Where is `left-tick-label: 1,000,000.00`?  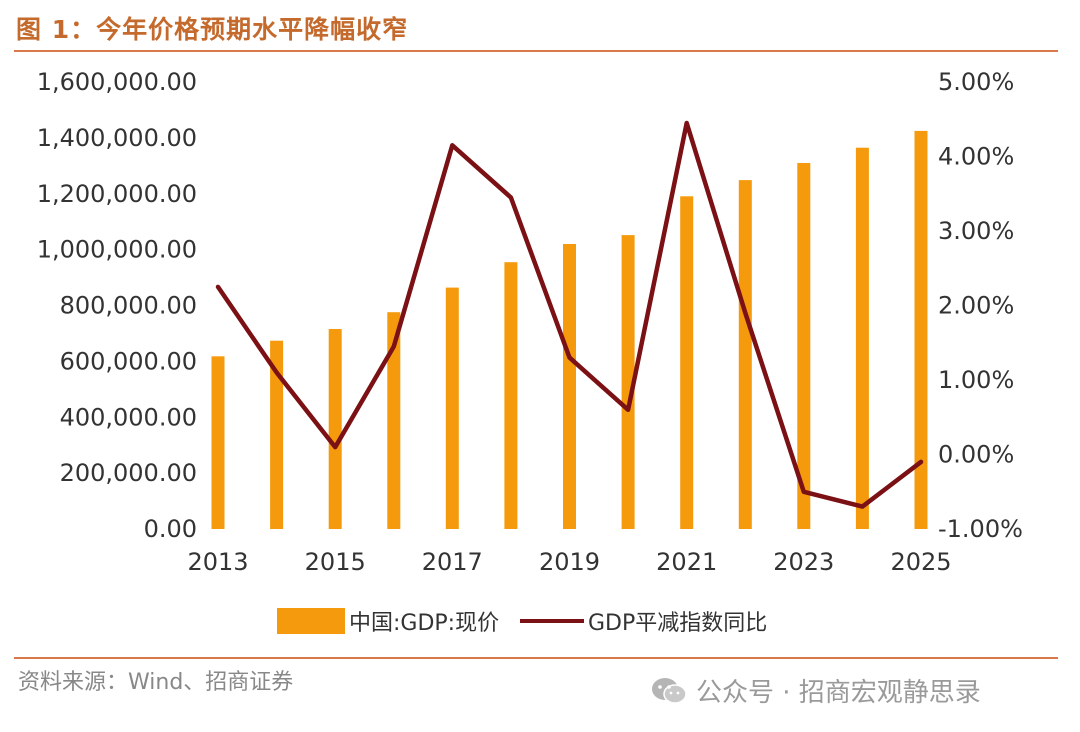 left-tick-label: 1,000,000.00 is located at coordinates (117, 250).